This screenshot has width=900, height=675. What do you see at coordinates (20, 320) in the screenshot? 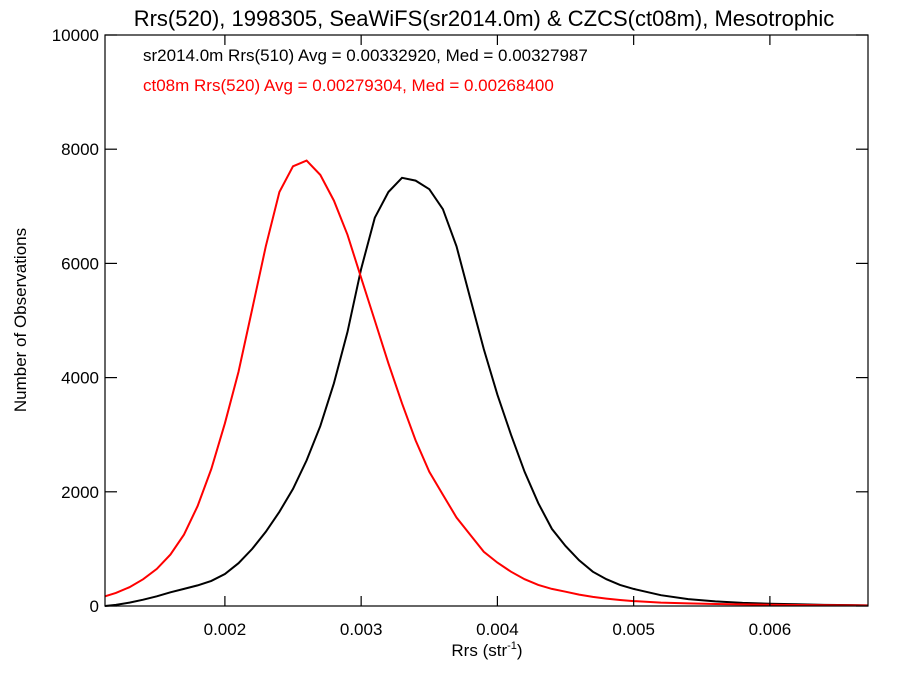
I see `y-axis-label: Number of Observations` at bounding box center [20, 320].